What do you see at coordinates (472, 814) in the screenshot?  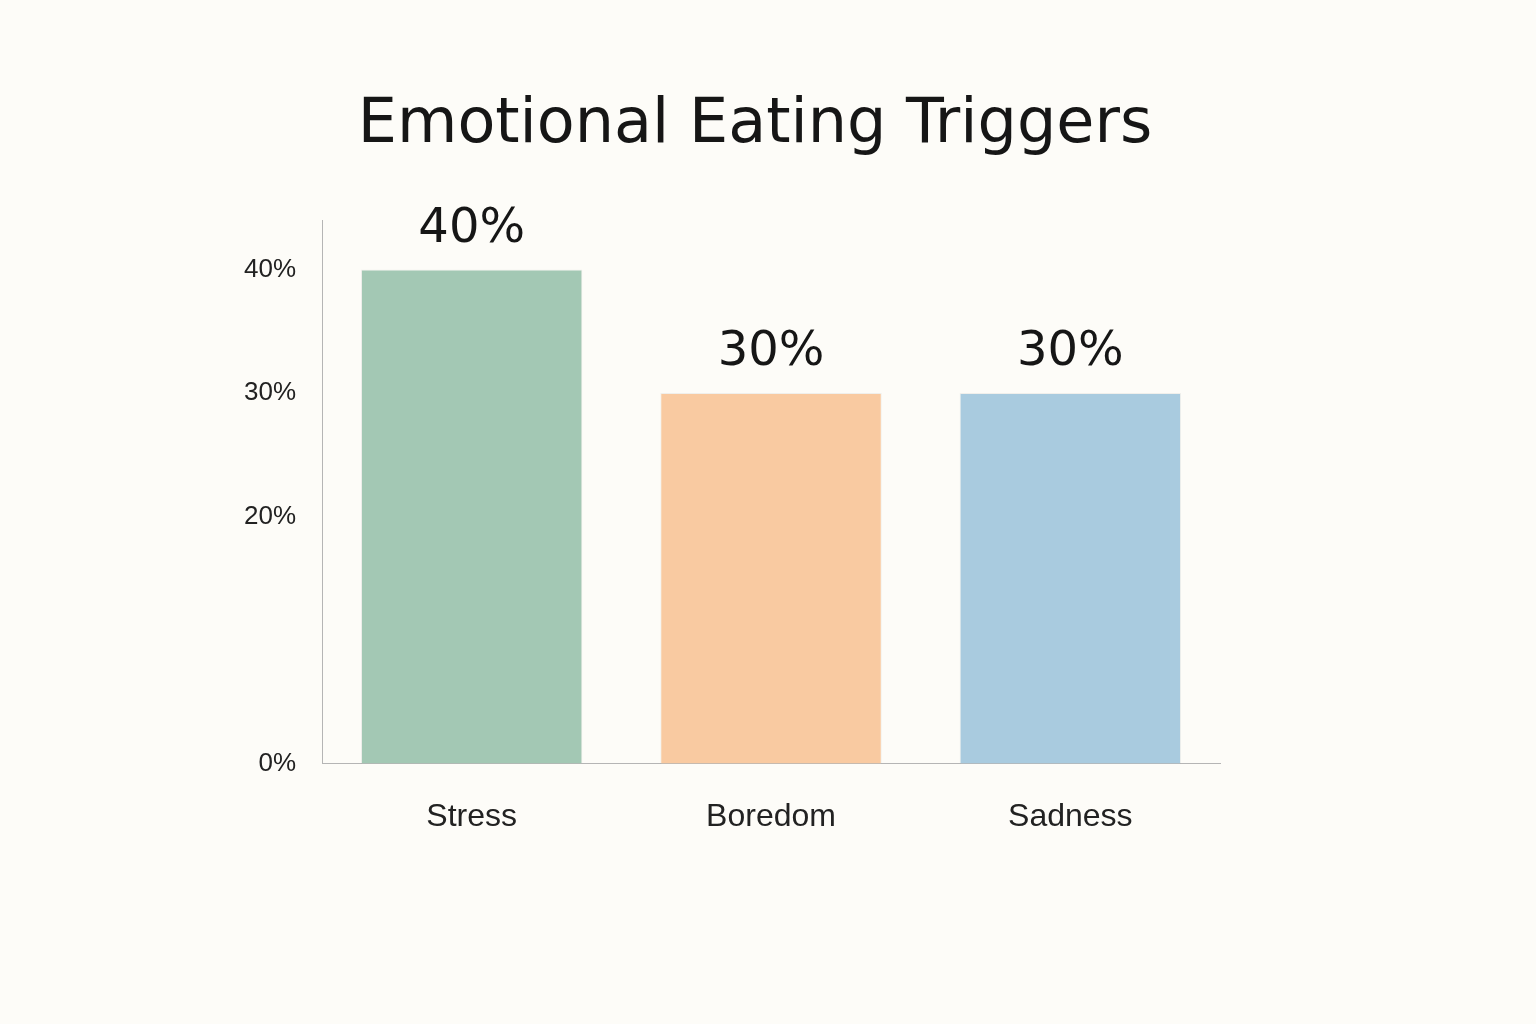 I see `x-tick-label: Stress` at bounding box center [472, 814].